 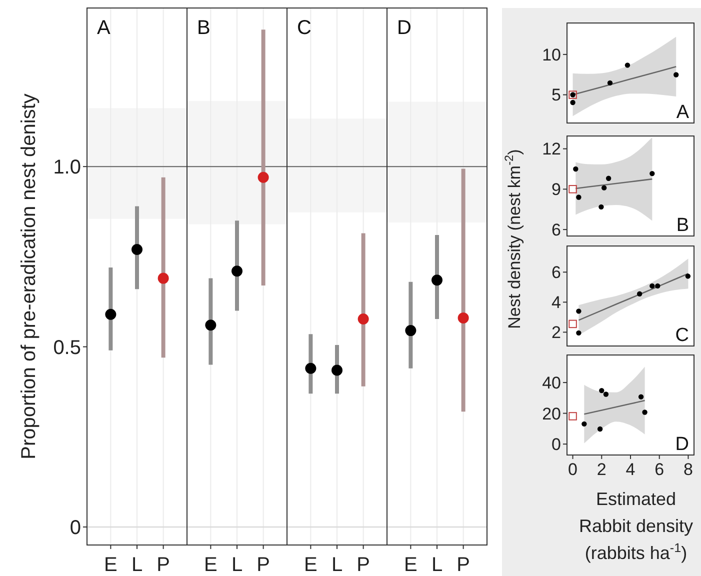 I want to click on y-tick-label: 9, so click(x=556, y=190).